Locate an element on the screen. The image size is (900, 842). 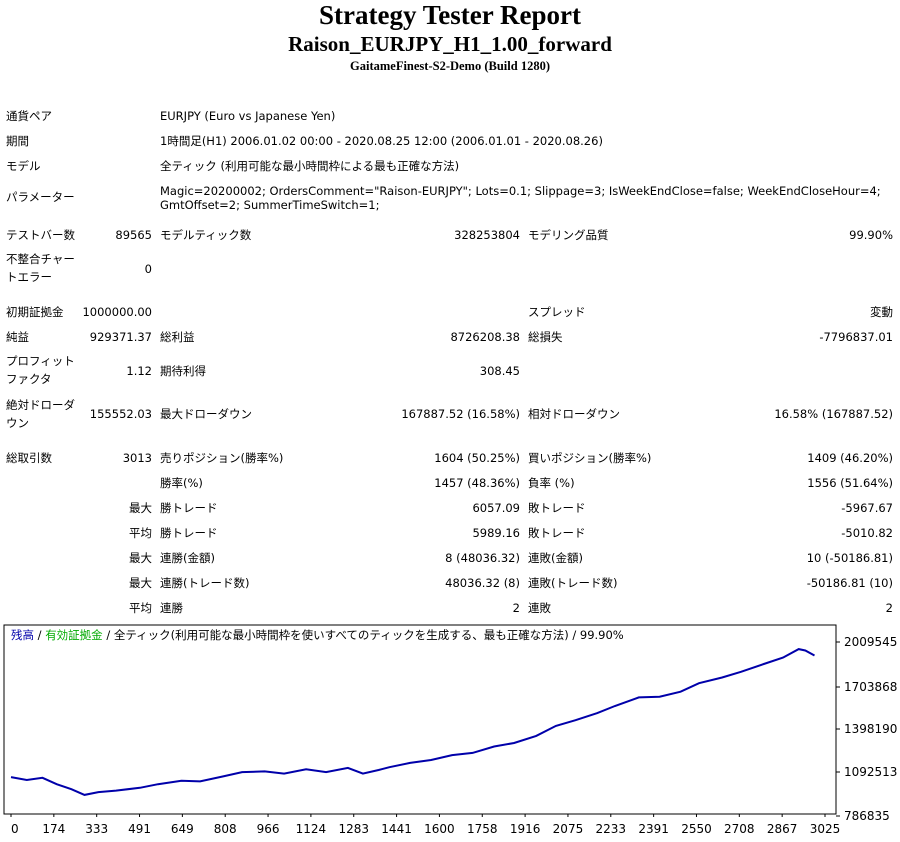
ticks-label: モデルティック数 is located at coordinates (206, 235).